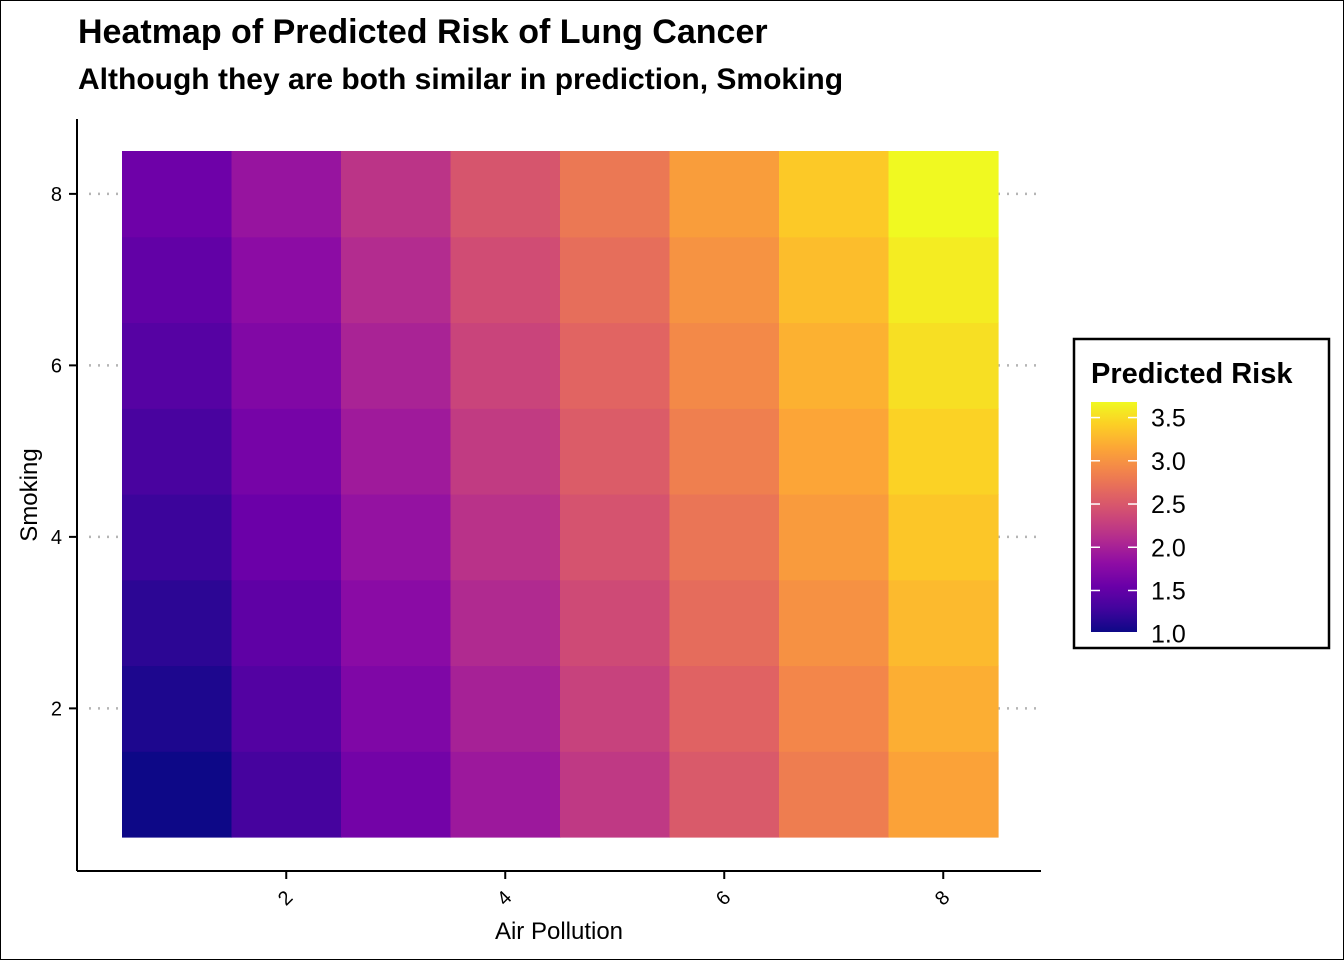 The width and height of the screenshot is (1344, 960). I want to click on heatmap-tile-x5-y7, so click(615, 280).